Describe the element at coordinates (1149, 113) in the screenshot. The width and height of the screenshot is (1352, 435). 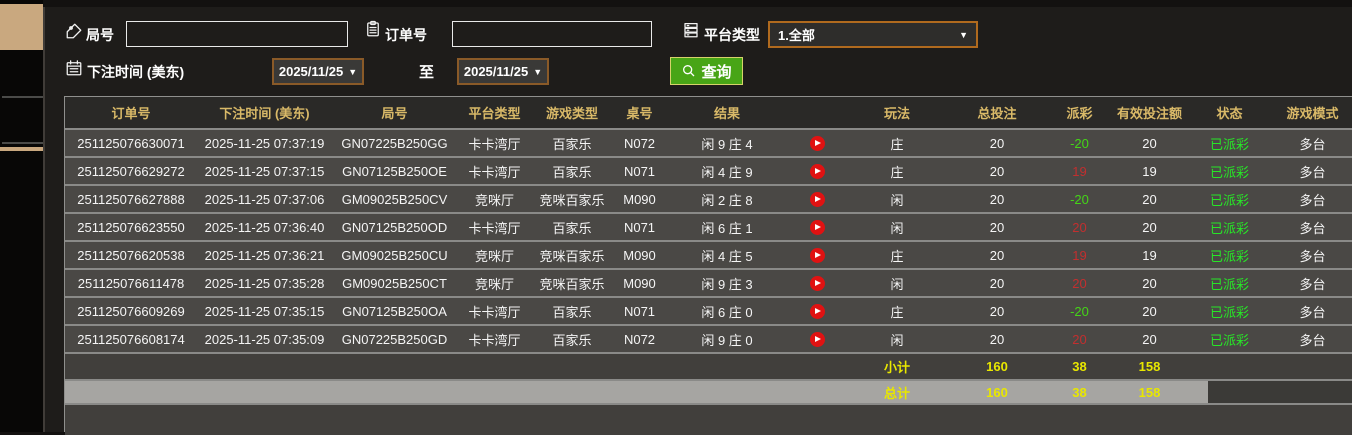
I see `header-valid-bet: 有效投注额` at that location.